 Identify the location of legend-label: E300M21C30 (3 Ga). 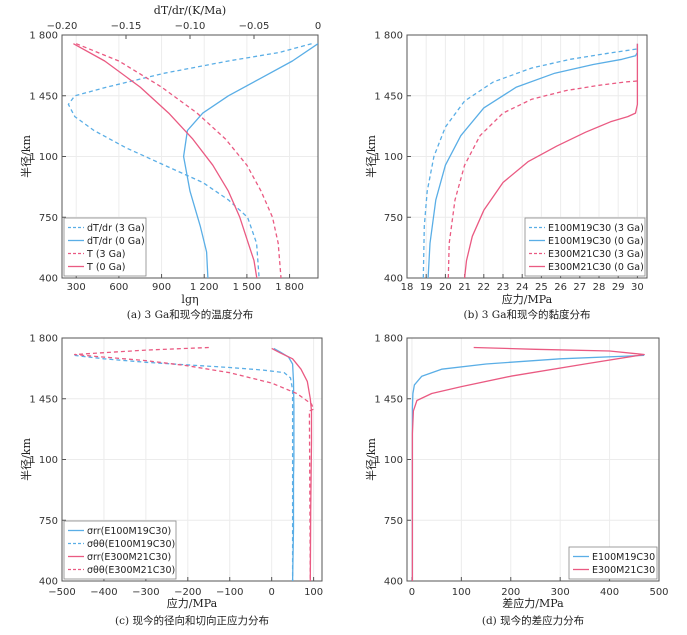
(596, 254).